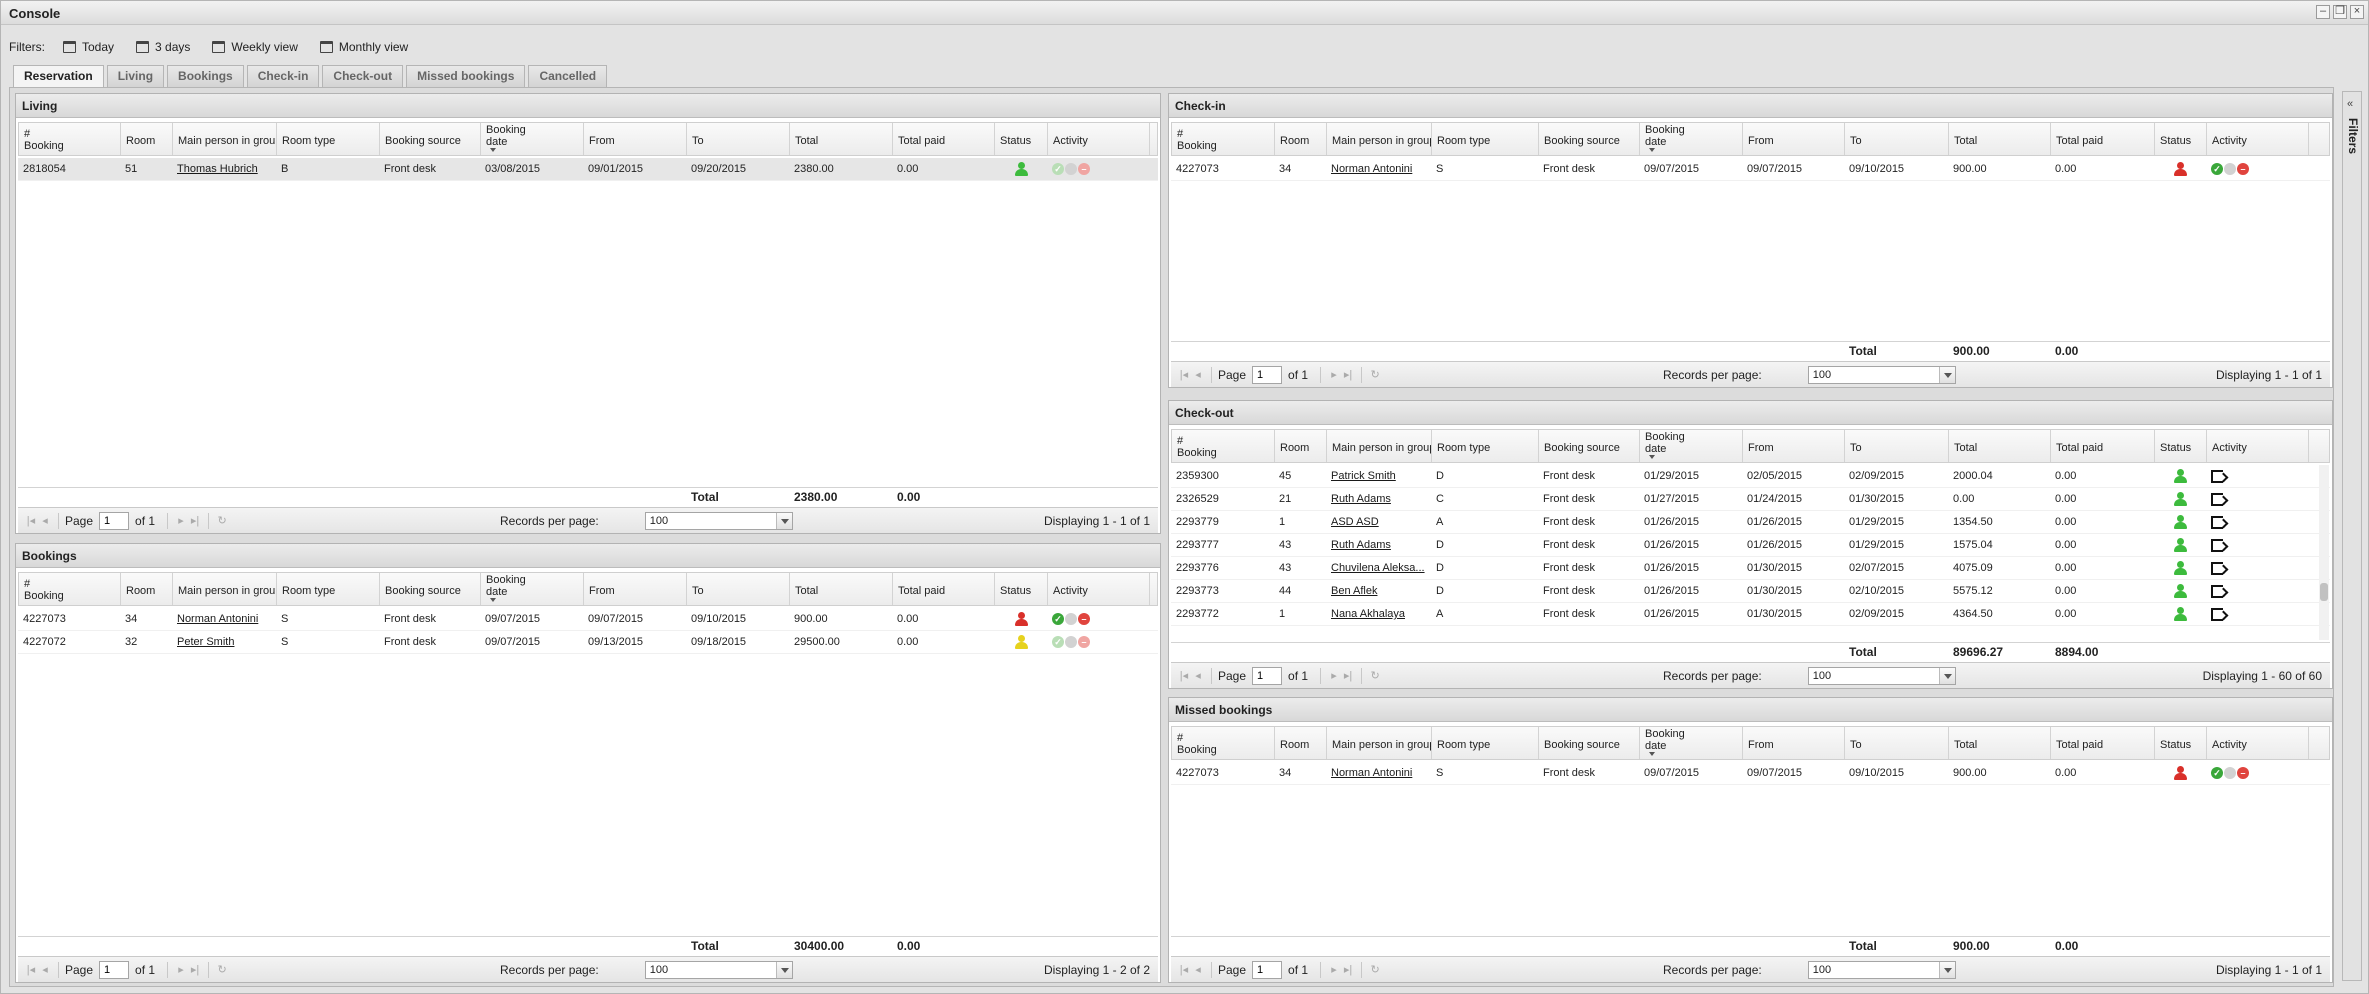 The height and width of the screenshot is (994, 2369). Describe the element at coordinates (2230, 169) in the screenshot. I see `guest-icon` at that location.